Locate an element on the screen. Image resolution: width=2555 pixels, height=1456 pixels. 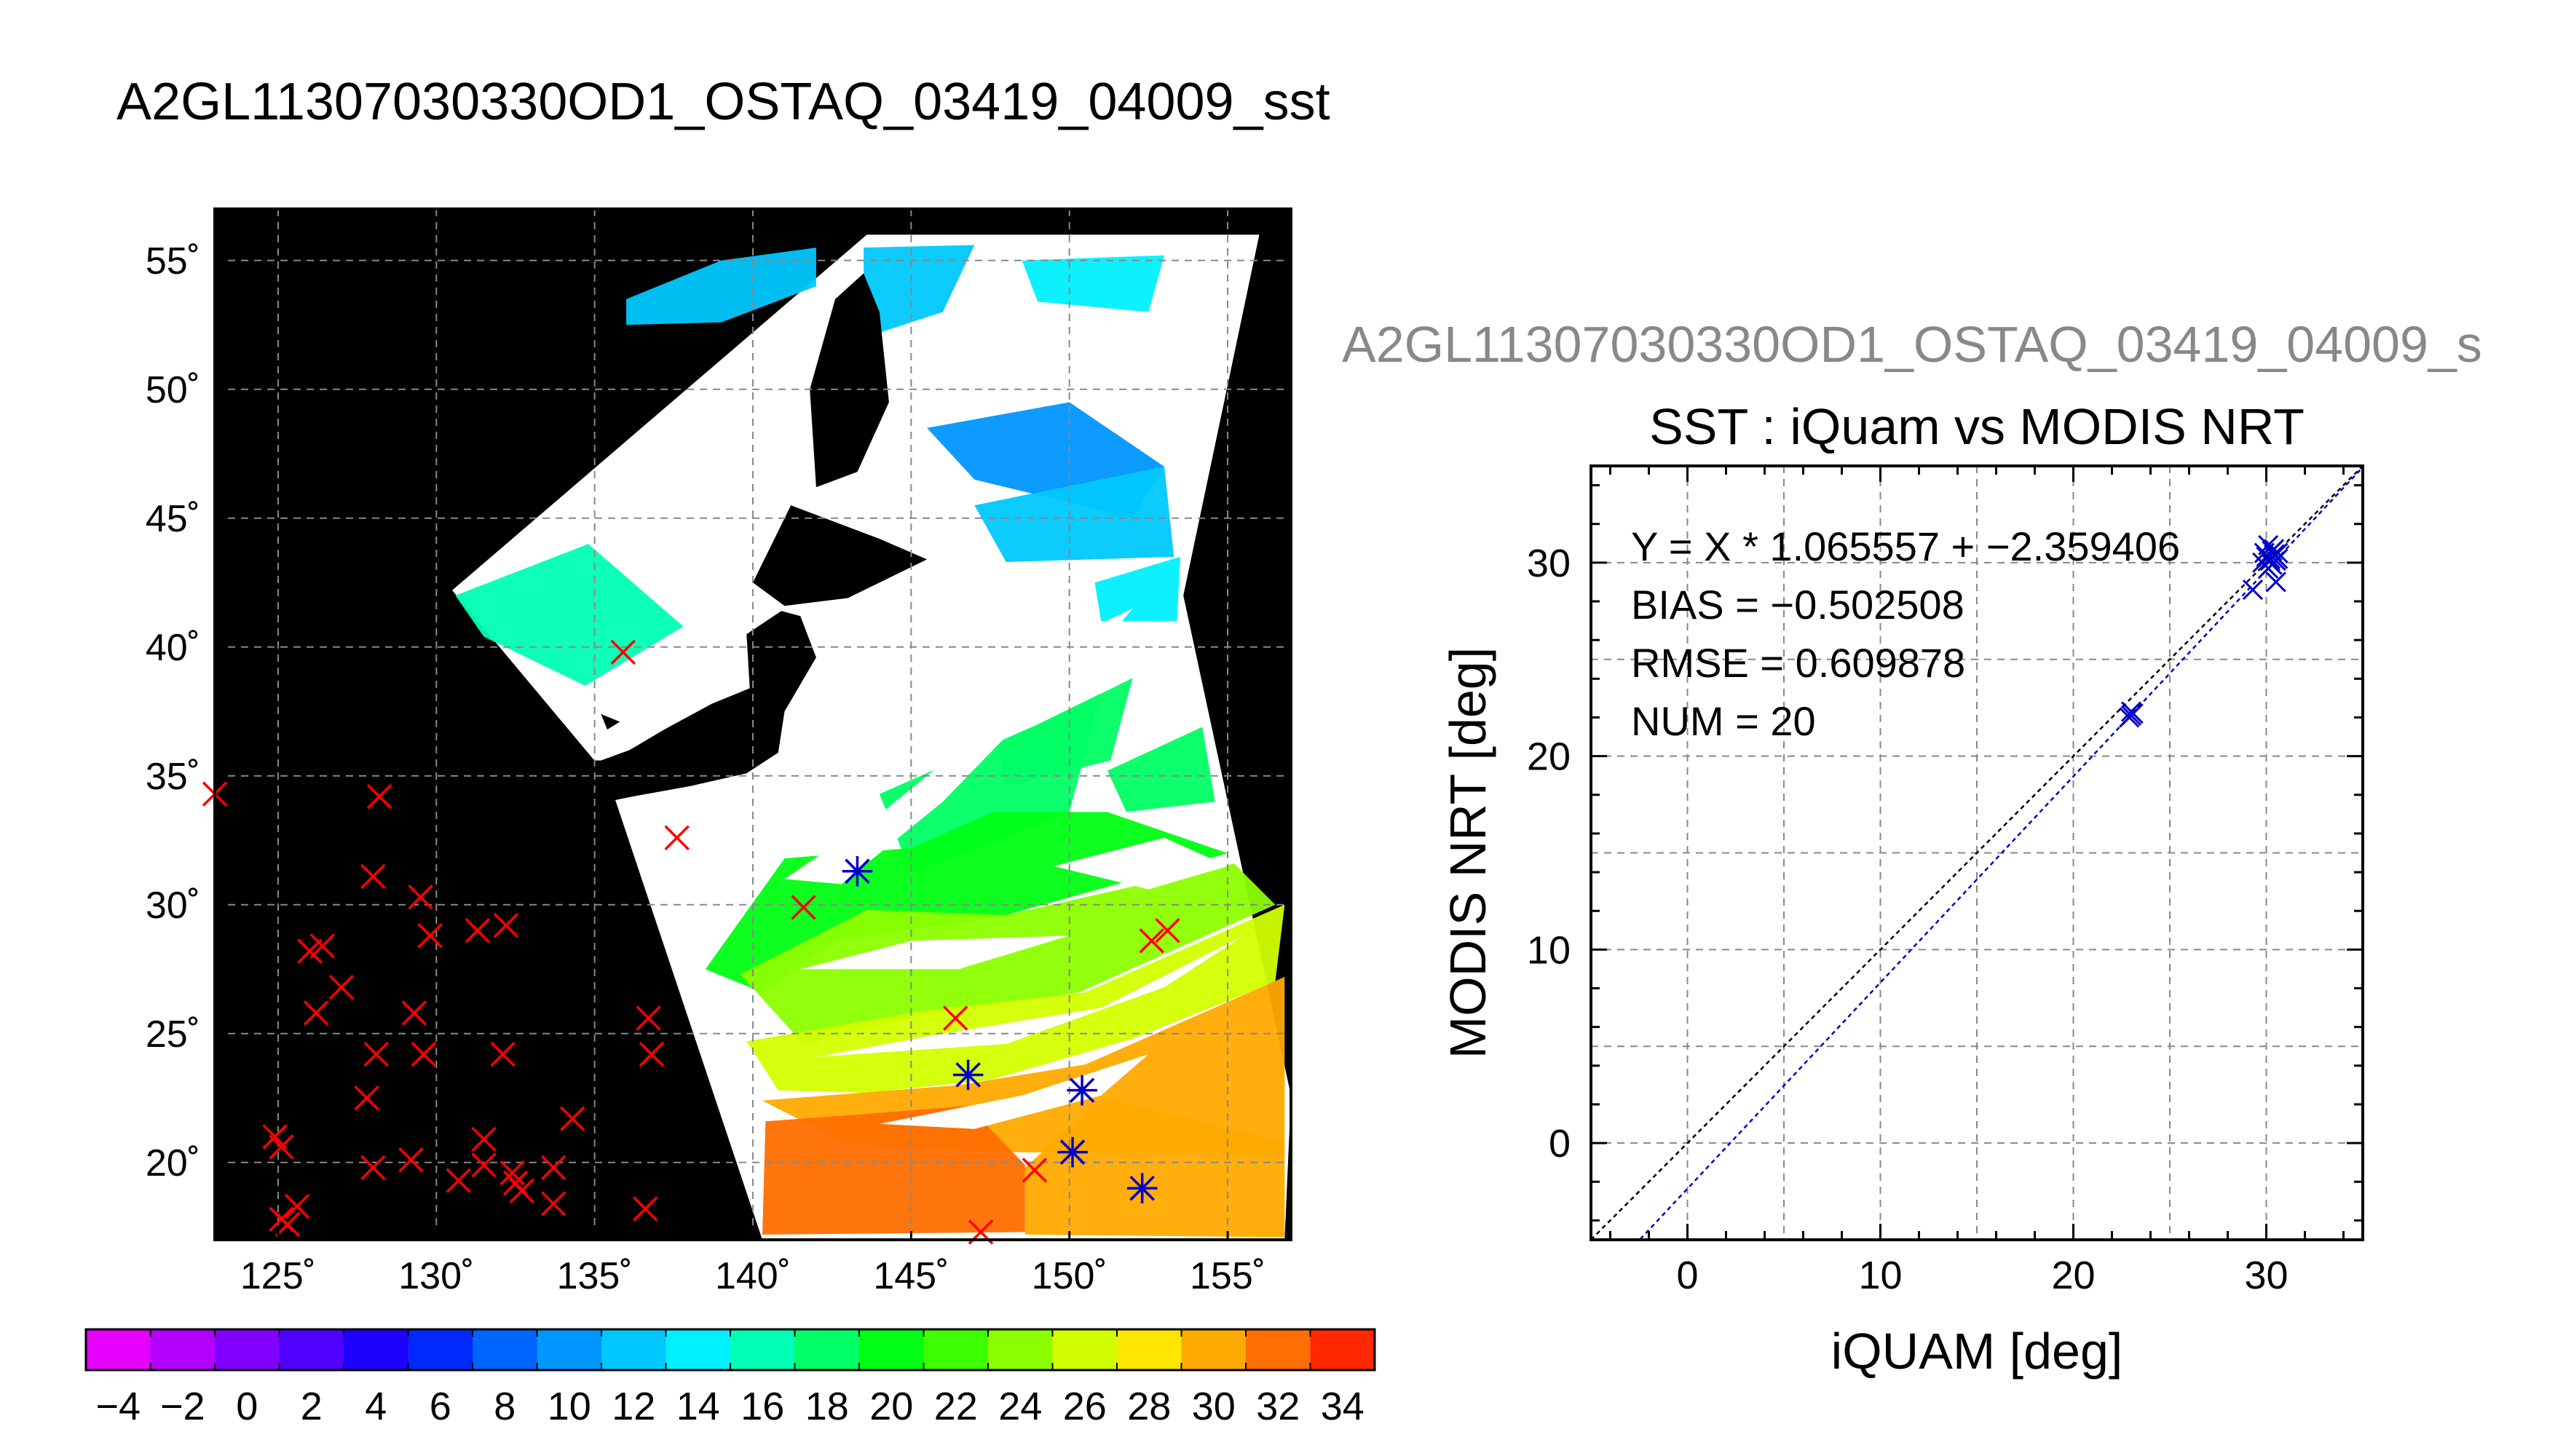
x-axis-label: iQUAM [deg] is located at coordinates (1977, 1351).